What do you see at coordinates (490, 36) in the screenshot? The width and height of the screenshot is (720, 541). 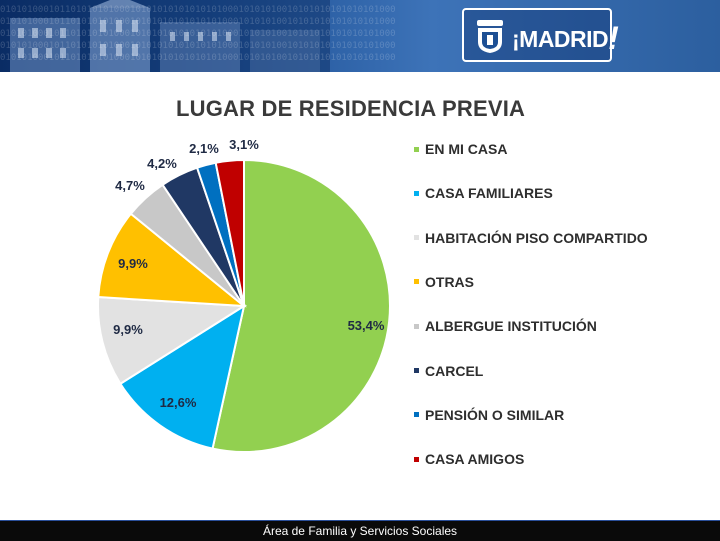 I see `coat-of-arms-icon` at bounding box center [490, 36].